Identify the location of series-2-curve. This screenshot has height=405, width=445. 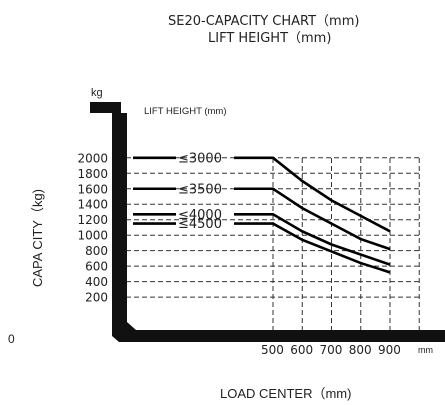
(312, 219).